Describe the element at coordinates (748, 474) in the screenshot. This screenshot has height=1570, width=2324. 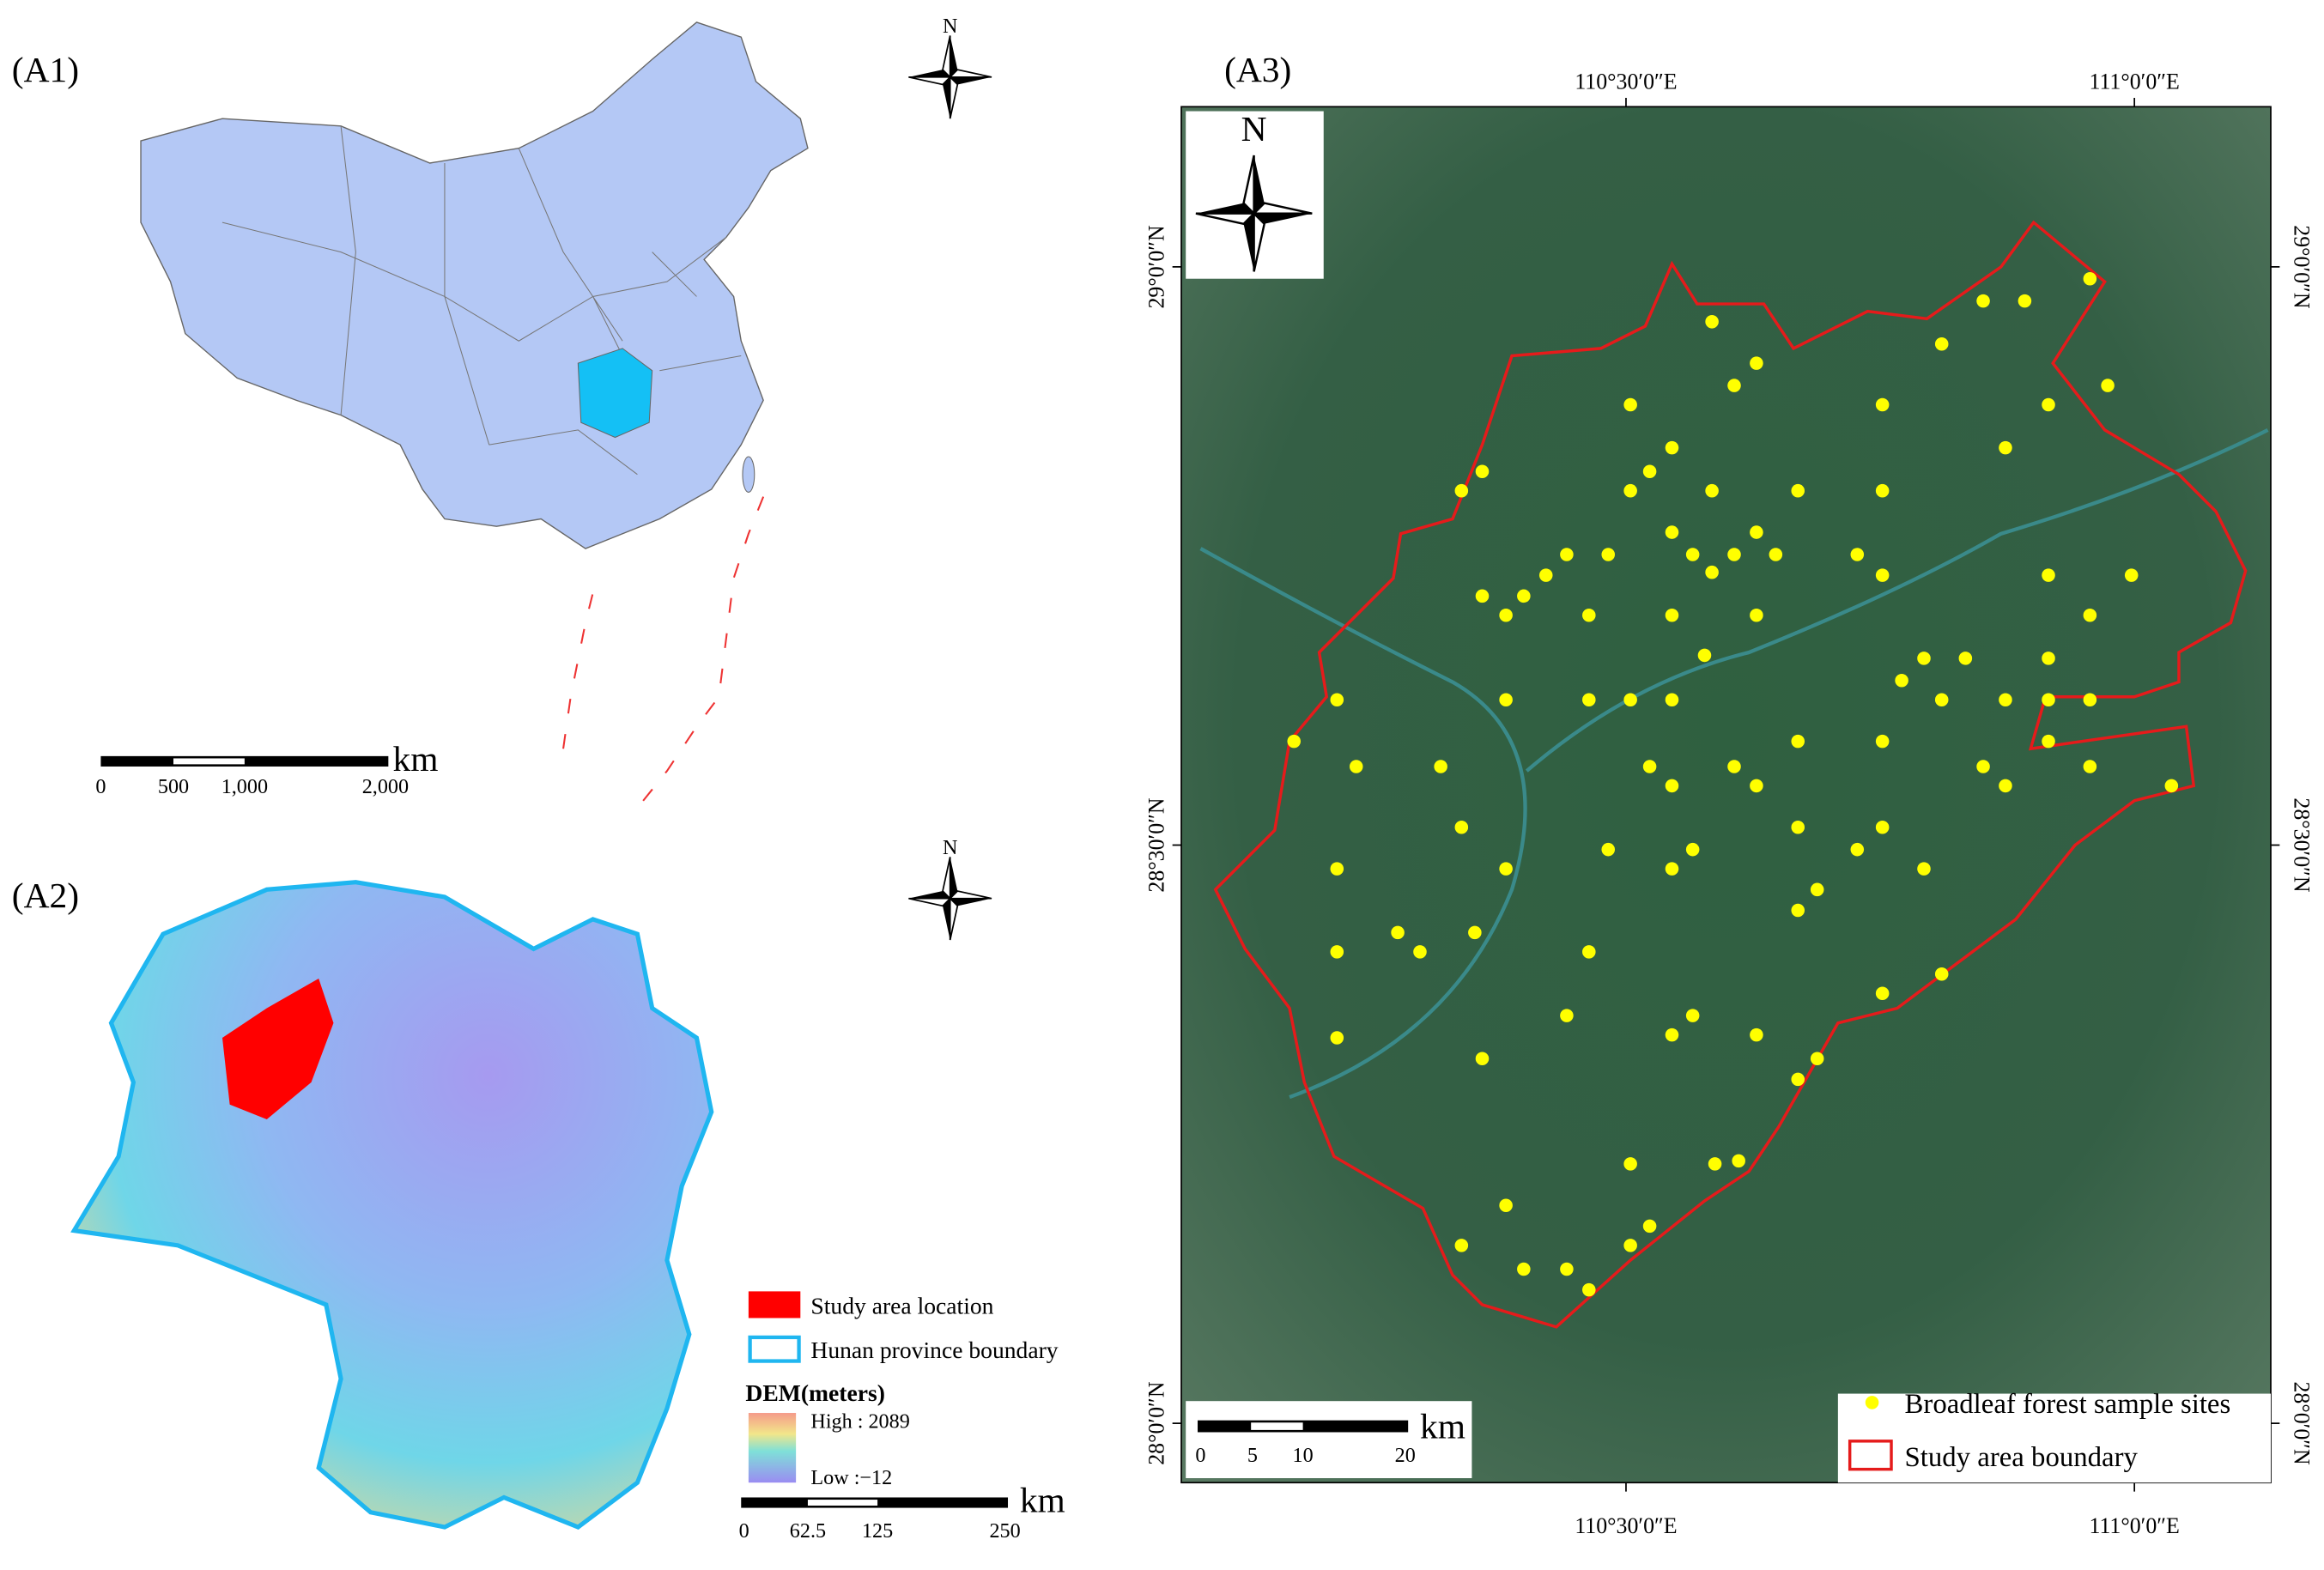
I see `taiwan` at that location.